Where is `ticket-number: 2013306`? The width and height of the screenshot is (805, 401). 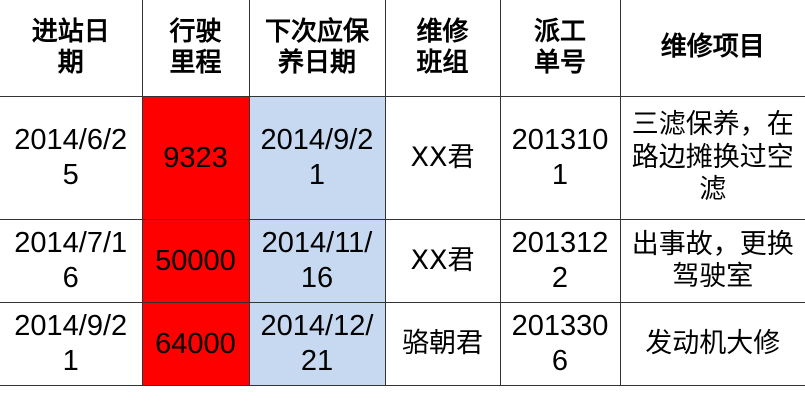 ticket-number: 2013306 is located at coordinates (560, 344).